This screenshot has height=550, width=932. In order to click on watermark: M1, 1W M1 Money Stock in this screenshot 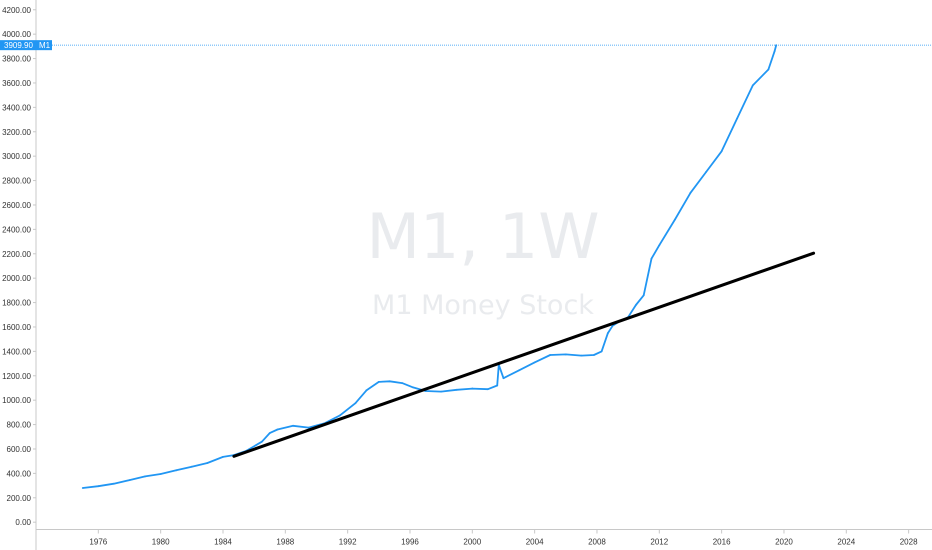, I will do `click(482, 260)`.